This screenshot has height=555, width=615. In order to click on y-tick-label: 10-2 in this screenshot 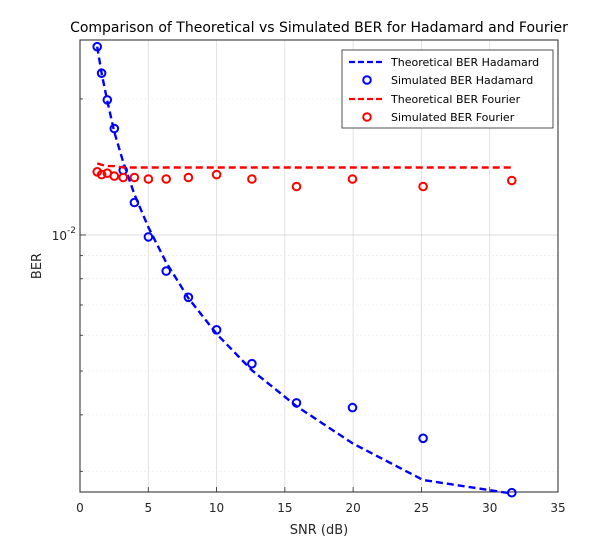, I will do `click(64, 234)`.